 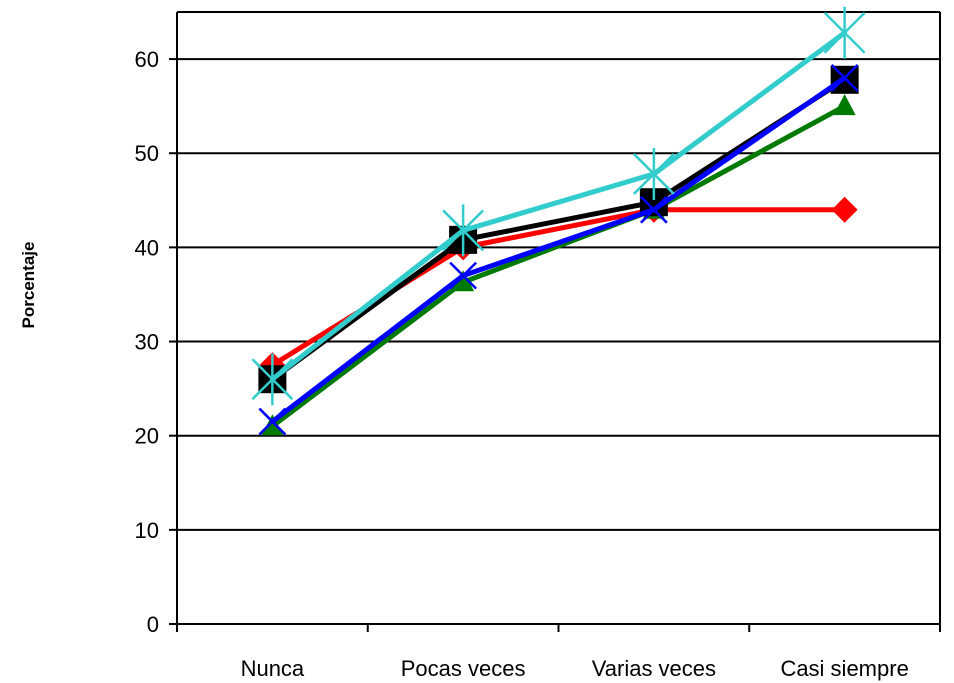 What do you see at coordinates (147, 436) in the screenshot?
I see `y-tick-label: 20` at bounding box center [147, 436].